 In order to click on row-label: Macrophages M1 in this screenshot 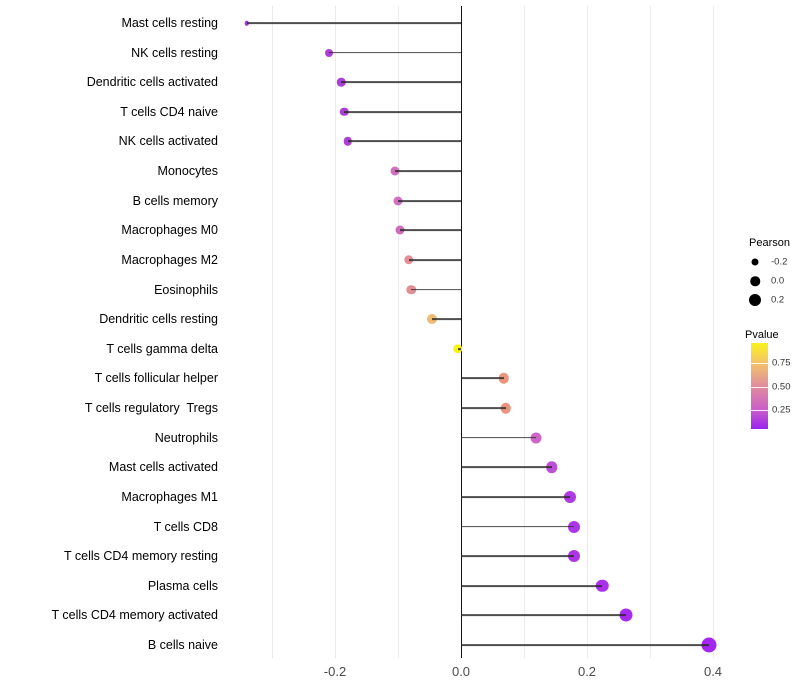, I will do `click(169, 496)`.